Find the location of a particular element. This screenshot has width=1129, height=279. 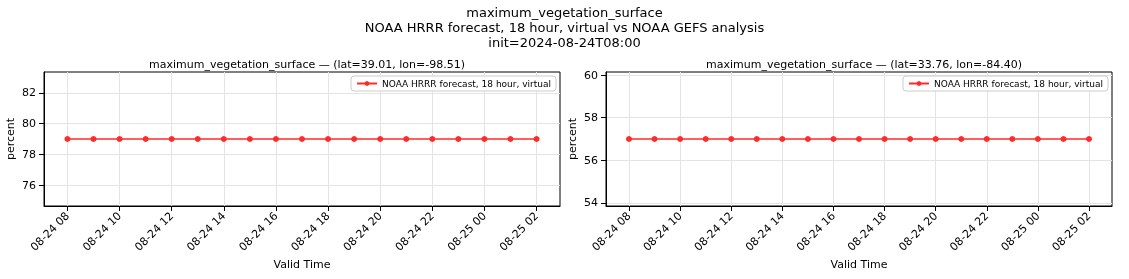

y-tick-label: 82 is located at coordinates (29, 93).